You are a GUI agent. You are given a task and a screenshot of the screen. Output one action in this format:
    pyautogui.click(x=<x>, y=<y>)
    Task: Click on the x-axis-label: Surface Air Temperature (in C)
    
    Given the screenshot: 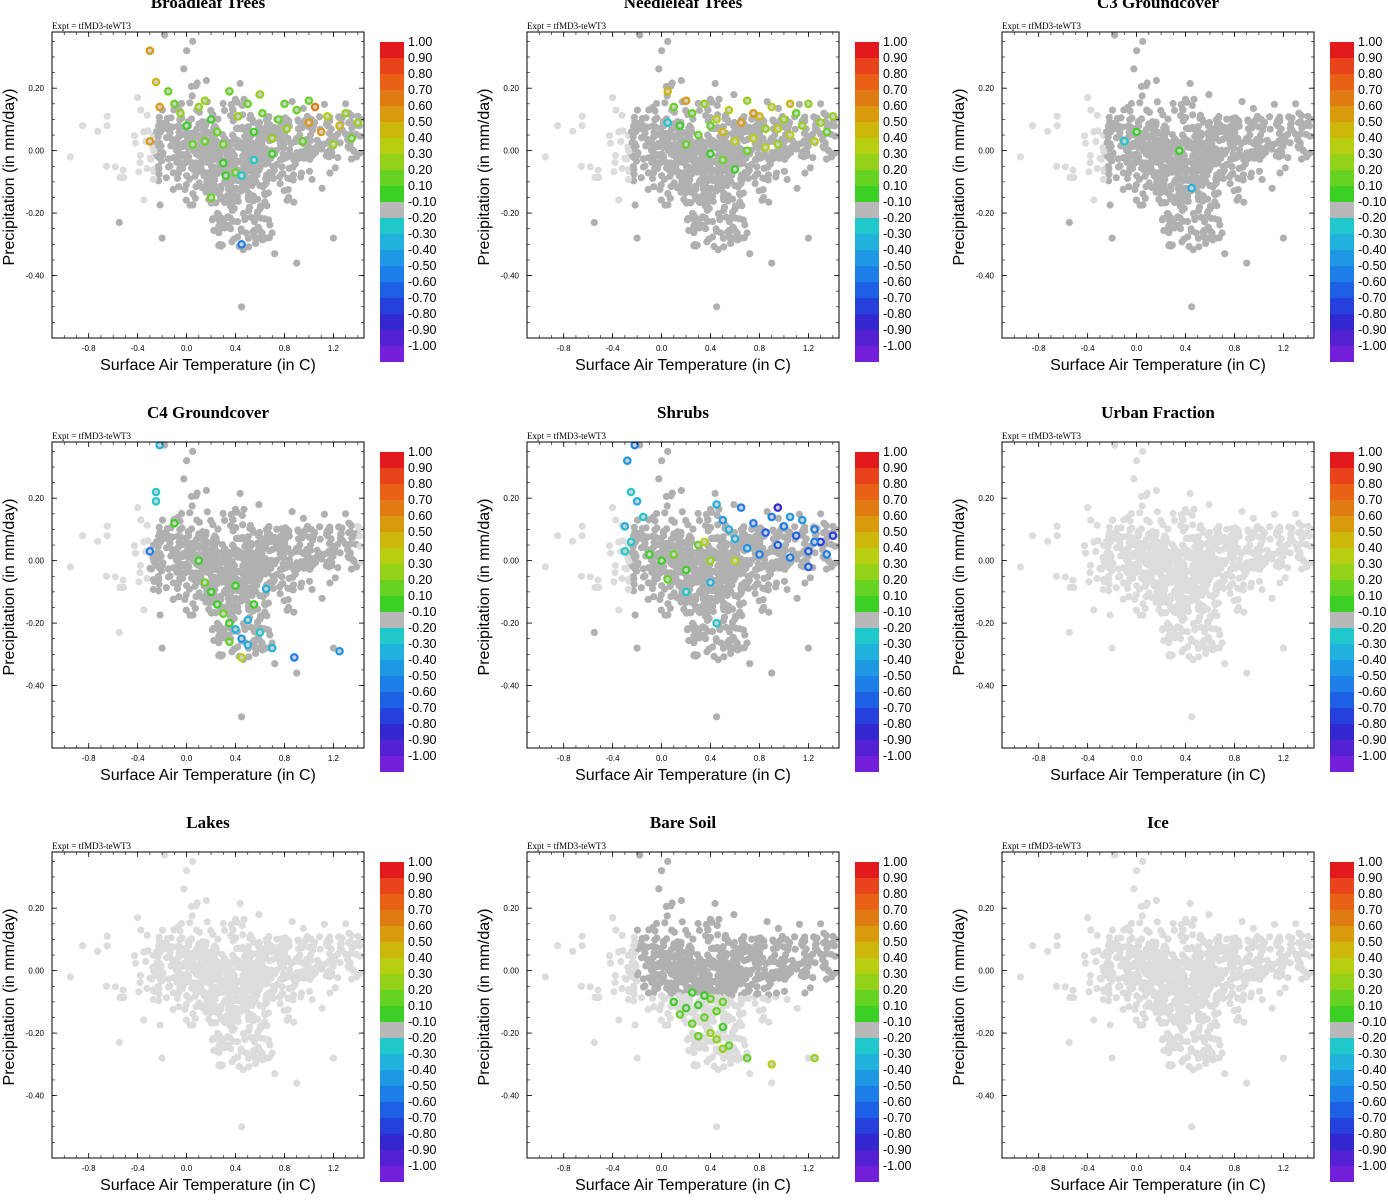 What is the action you would take?
    pyautogui.click(x=208, y=775)
    